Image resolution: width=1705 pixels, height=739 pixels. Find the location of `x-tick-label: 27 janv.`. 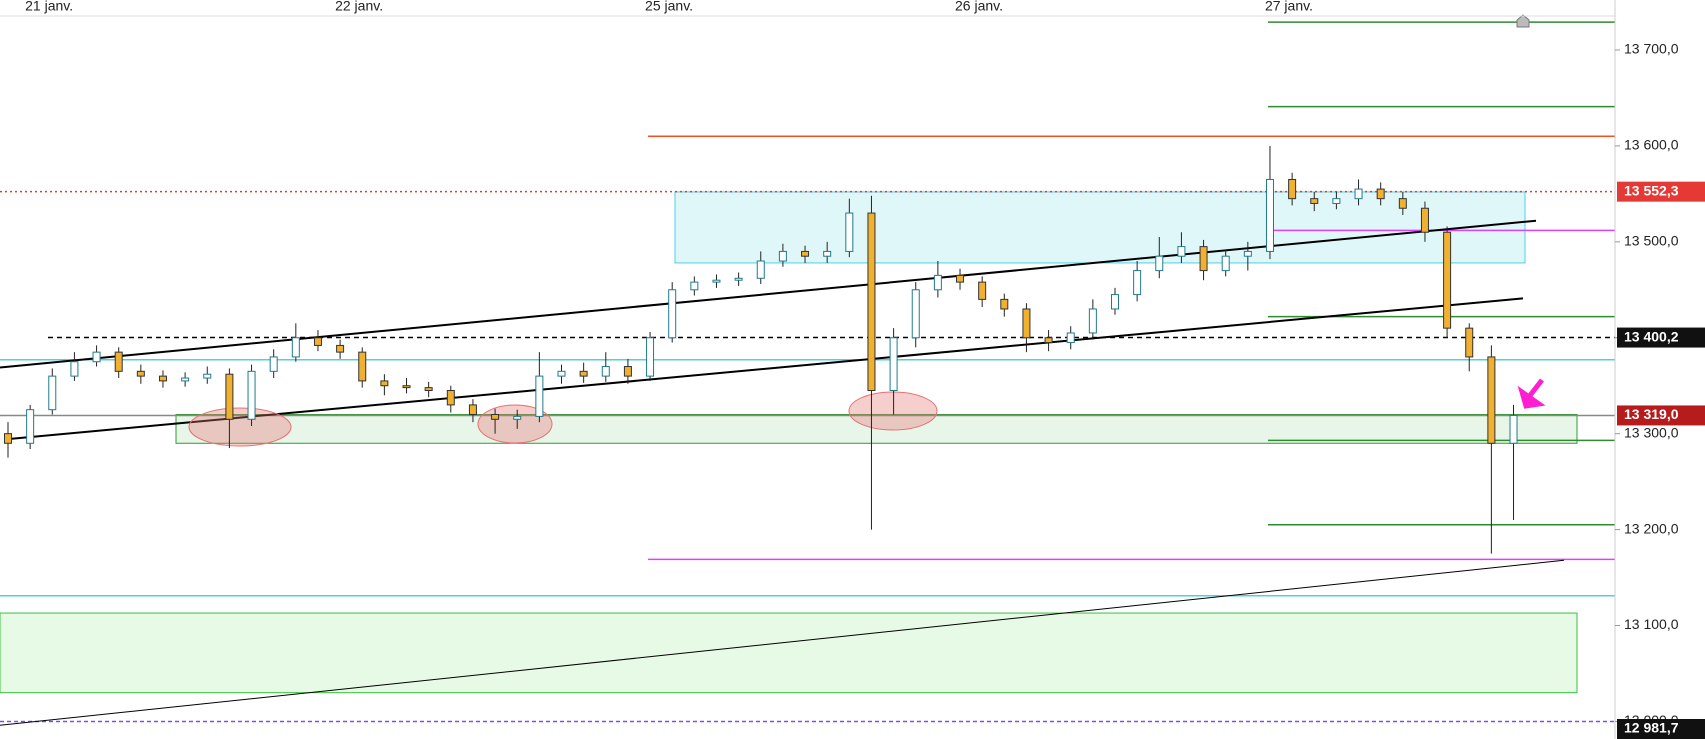

x-tick-label: 27 janv. is located at coordinates (1289, 7).